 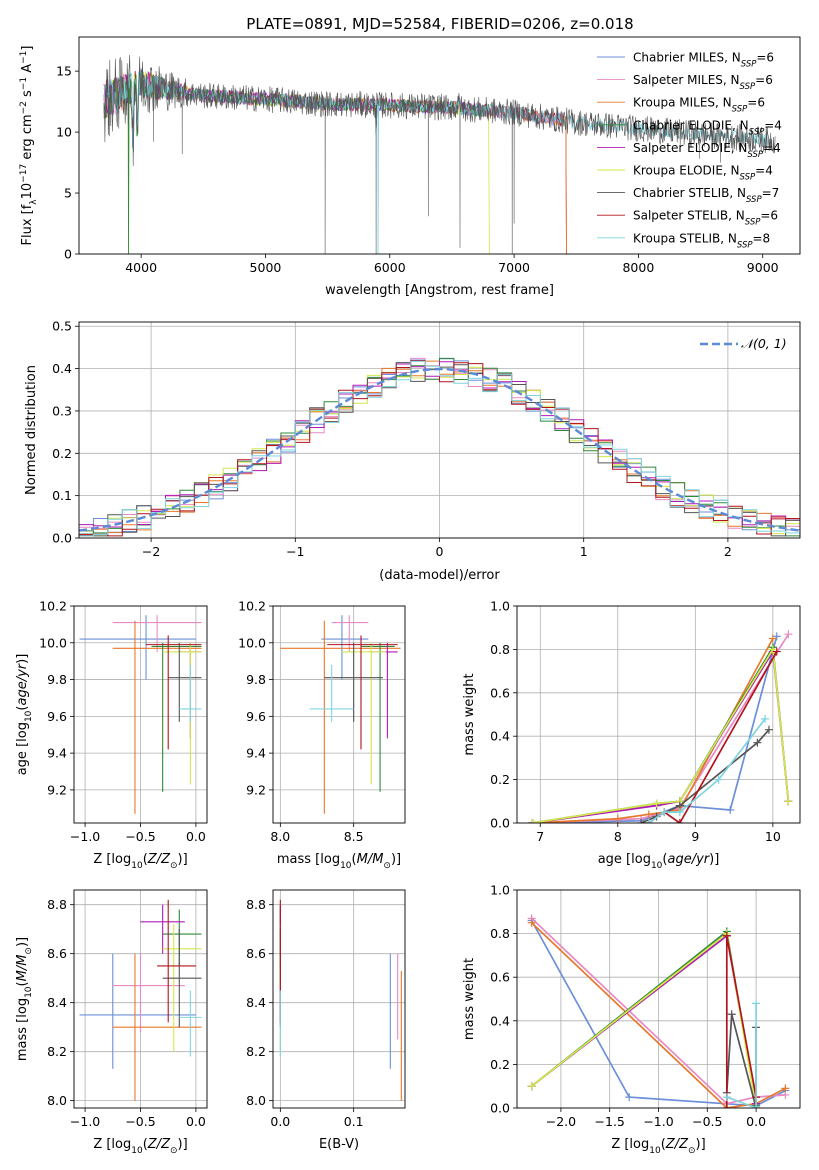 What do you see at coordinates (653, 730) in the screenshot?
I see `weight-line-kroupa-miles` at bounding box center [653, 730].